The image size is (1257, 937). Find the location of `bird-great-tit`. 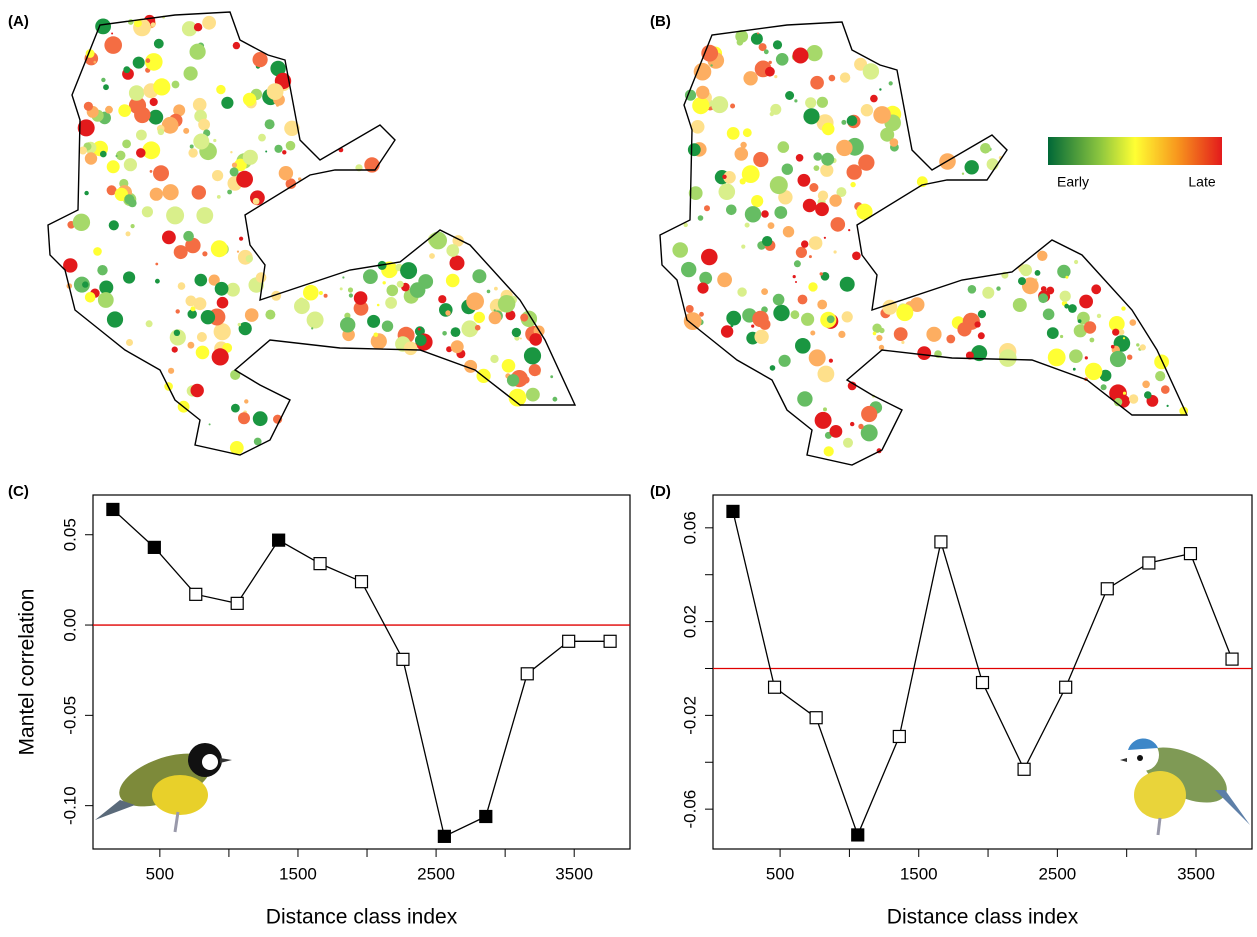

bird-great-tit is located at coordinates (163, 788).